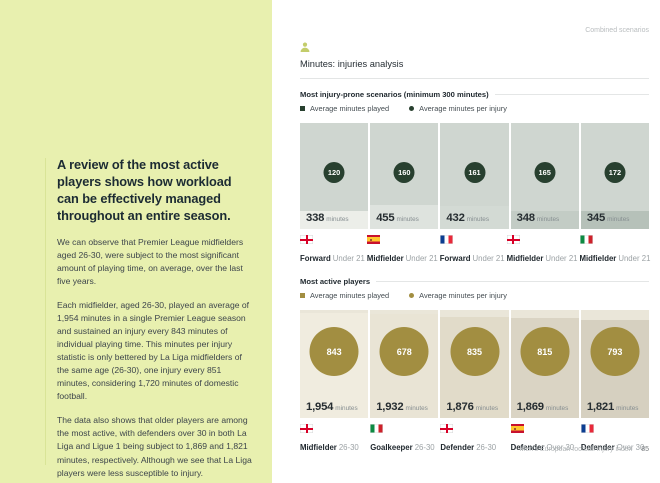 This screenshot has width=660, height=483. What do you see at coordinates (474, 351) in the screenshot?
I see `minutes-per-injury-circle: 835` at bounding box center [474, 351].